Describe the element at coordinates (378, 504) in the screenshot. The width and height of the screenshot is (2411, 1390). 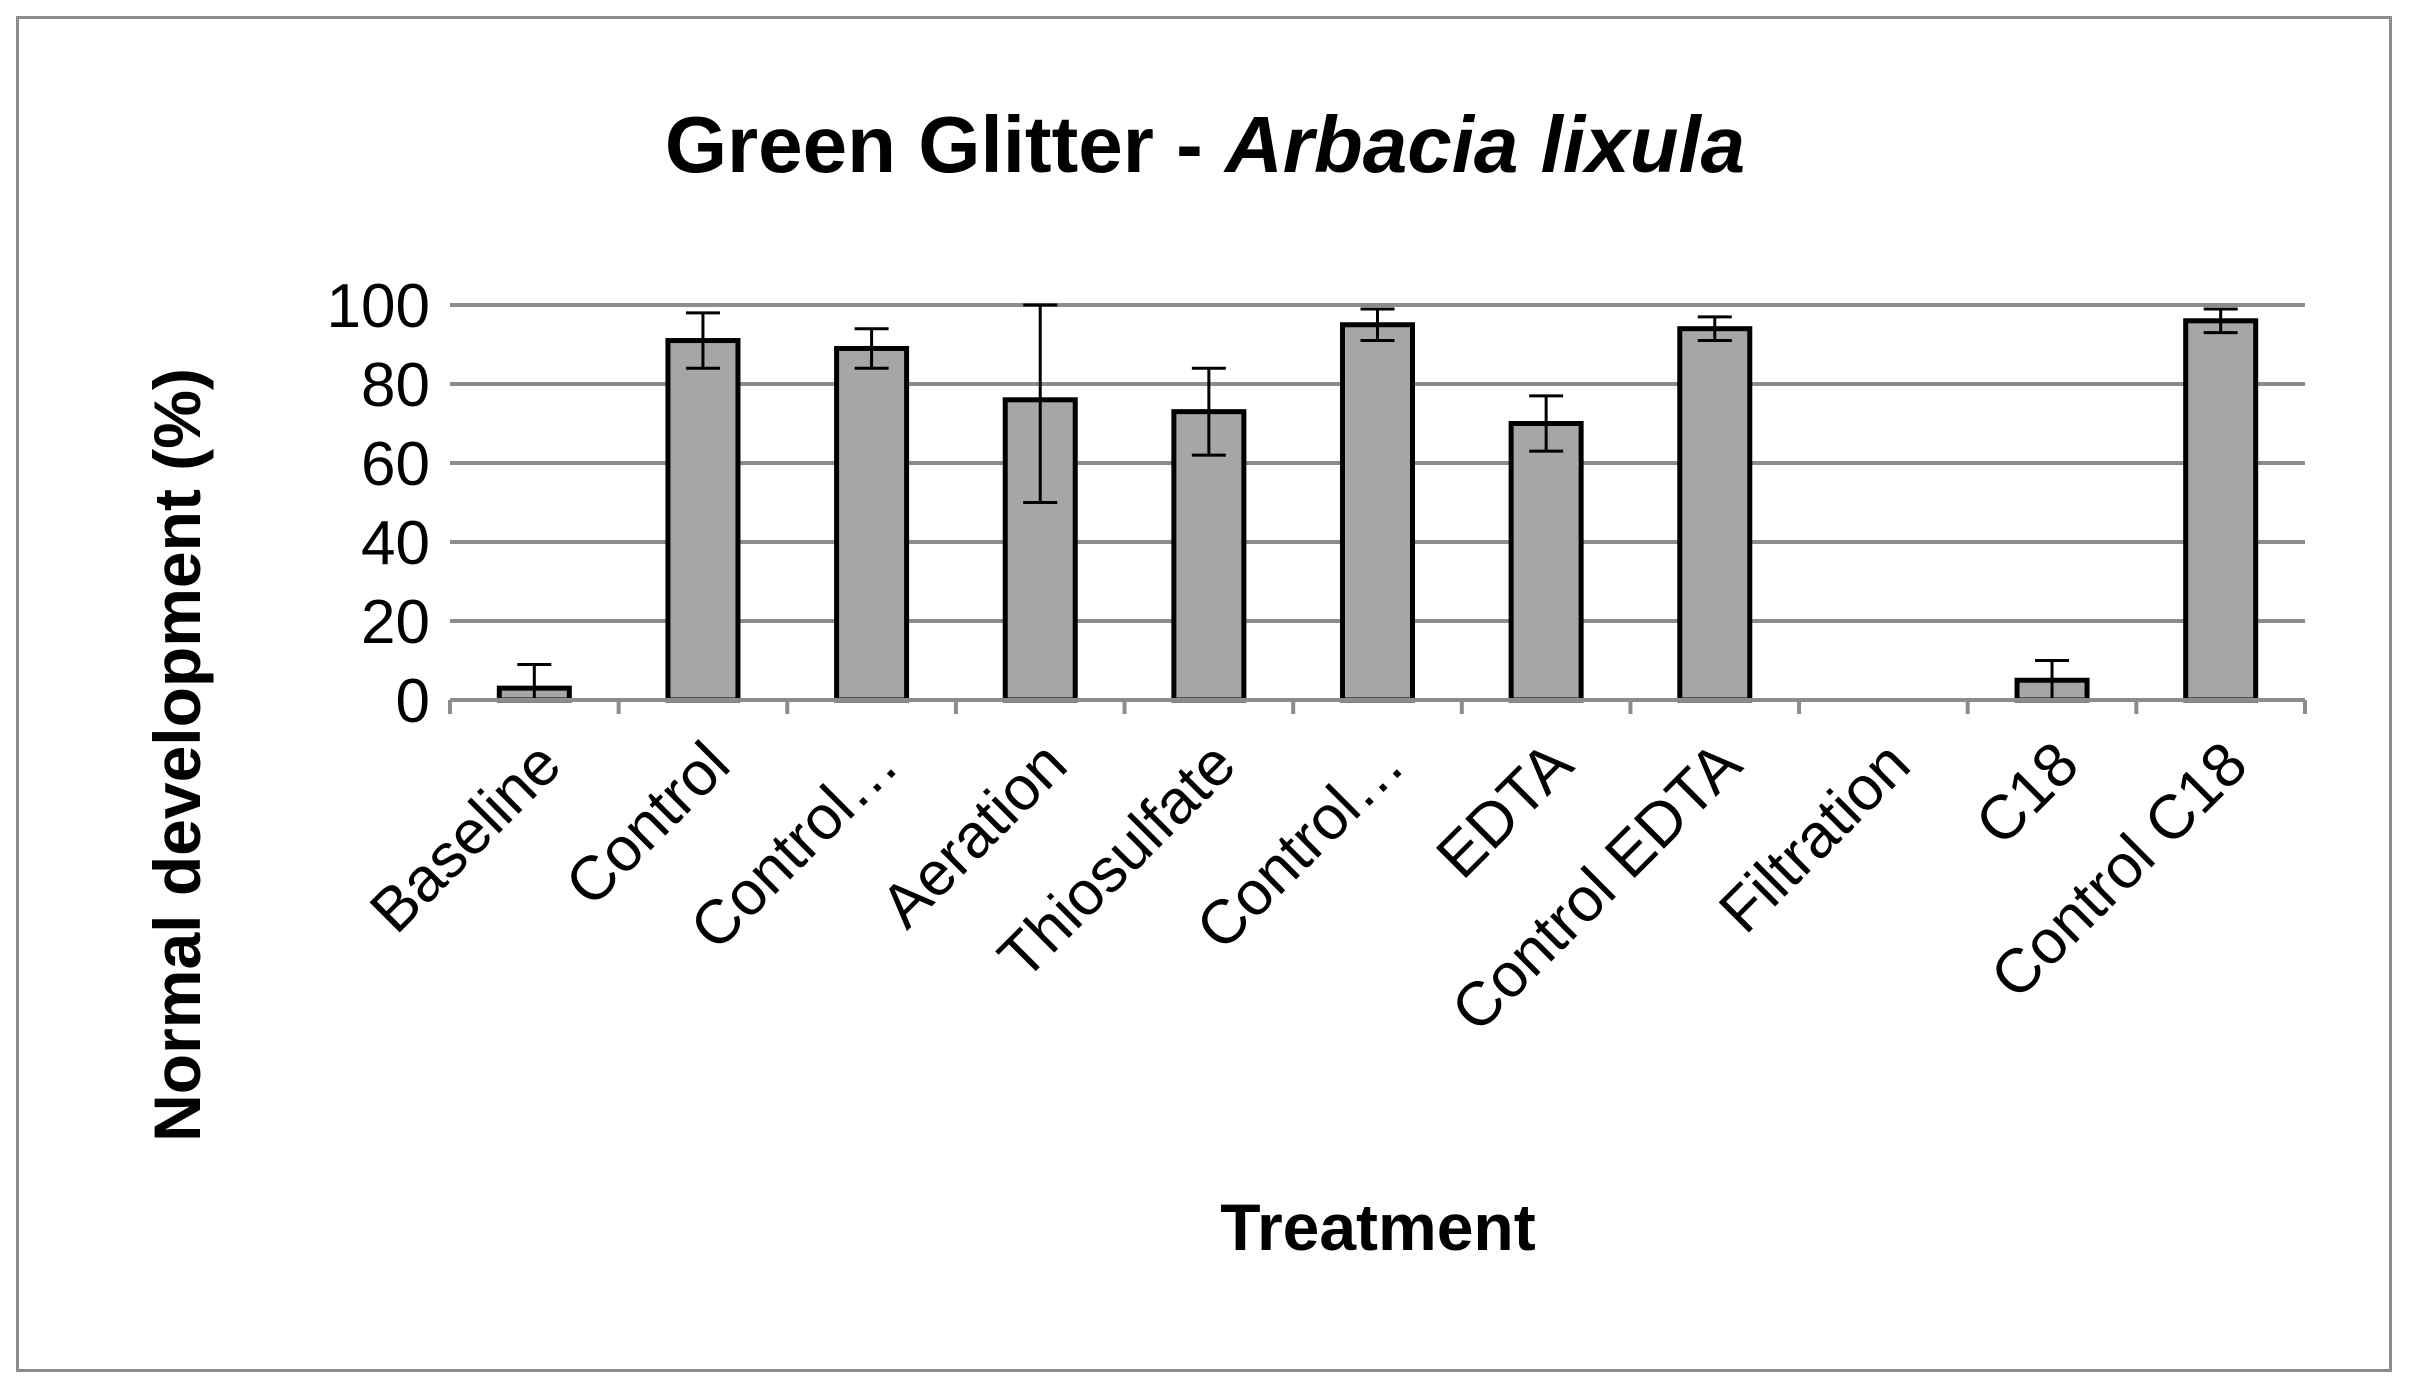
I see `y-tick-labels: 0 20 40 60 80 100` at that location.